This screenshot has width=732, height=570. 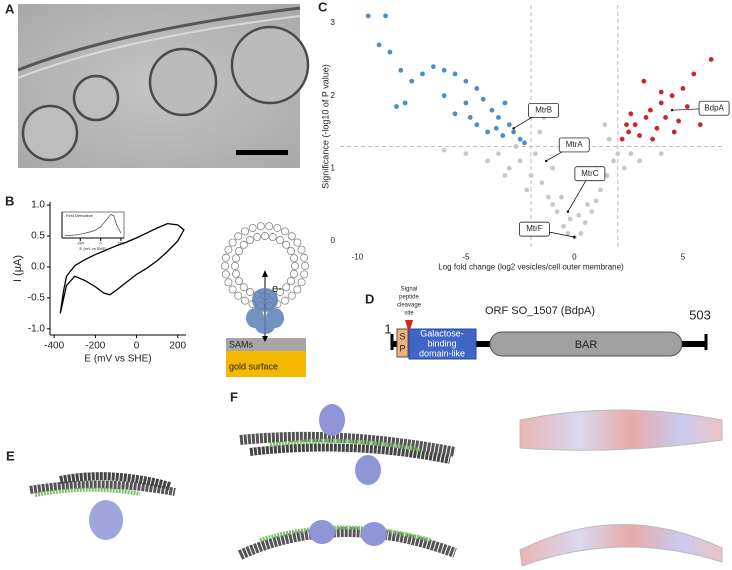 I want to click on structure-f-top, so click(x=347, y=444).